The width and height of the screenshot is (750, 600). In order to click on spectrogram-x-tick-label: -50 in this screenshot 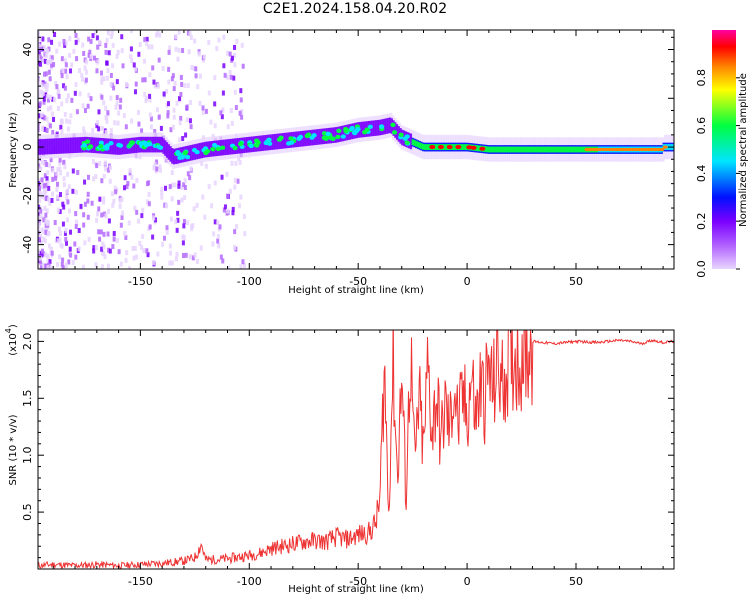, I will do `click(358, 281)`.